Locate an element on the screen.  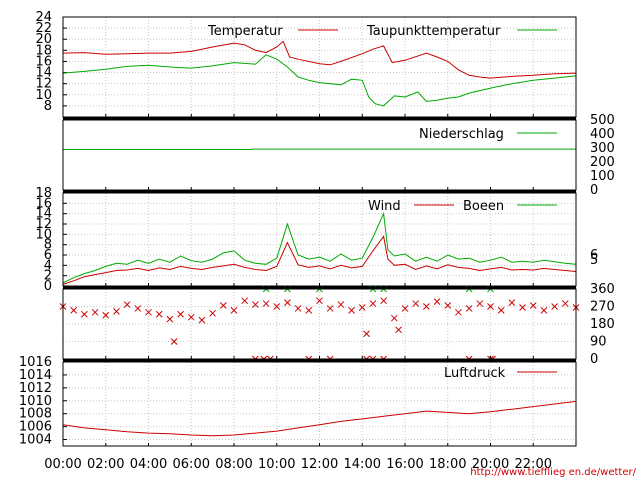
series-line-luftdruck is located at coordinates (319, 418).